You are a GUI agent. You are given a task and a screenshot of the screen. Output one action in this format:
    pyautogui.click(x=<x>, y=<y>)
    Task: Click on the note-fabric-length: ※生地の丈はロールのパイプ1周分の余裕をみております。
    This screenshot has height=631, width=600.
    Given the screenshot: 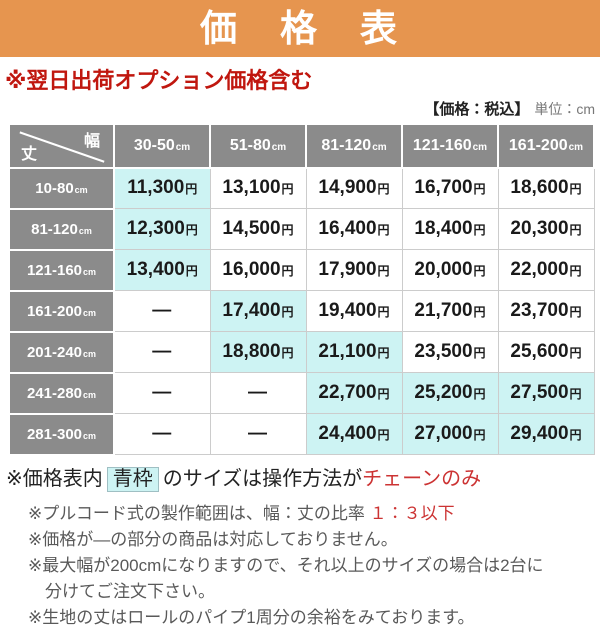 What is the action you would take?
    pyautogui.click(x=251, y=617)
    